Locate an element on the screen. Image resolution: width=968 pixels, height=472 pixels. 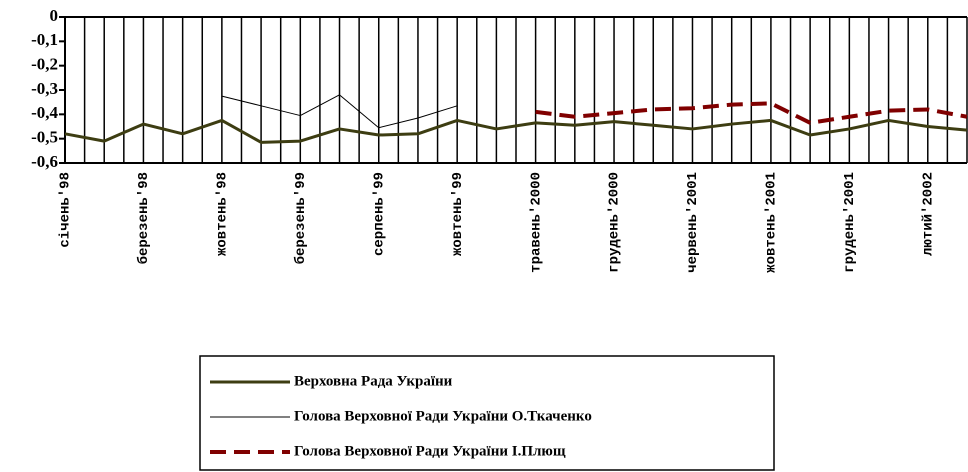
legend-label: Голова Верховної Ради України О.Ткаченко is located at coordinates (443, 416).